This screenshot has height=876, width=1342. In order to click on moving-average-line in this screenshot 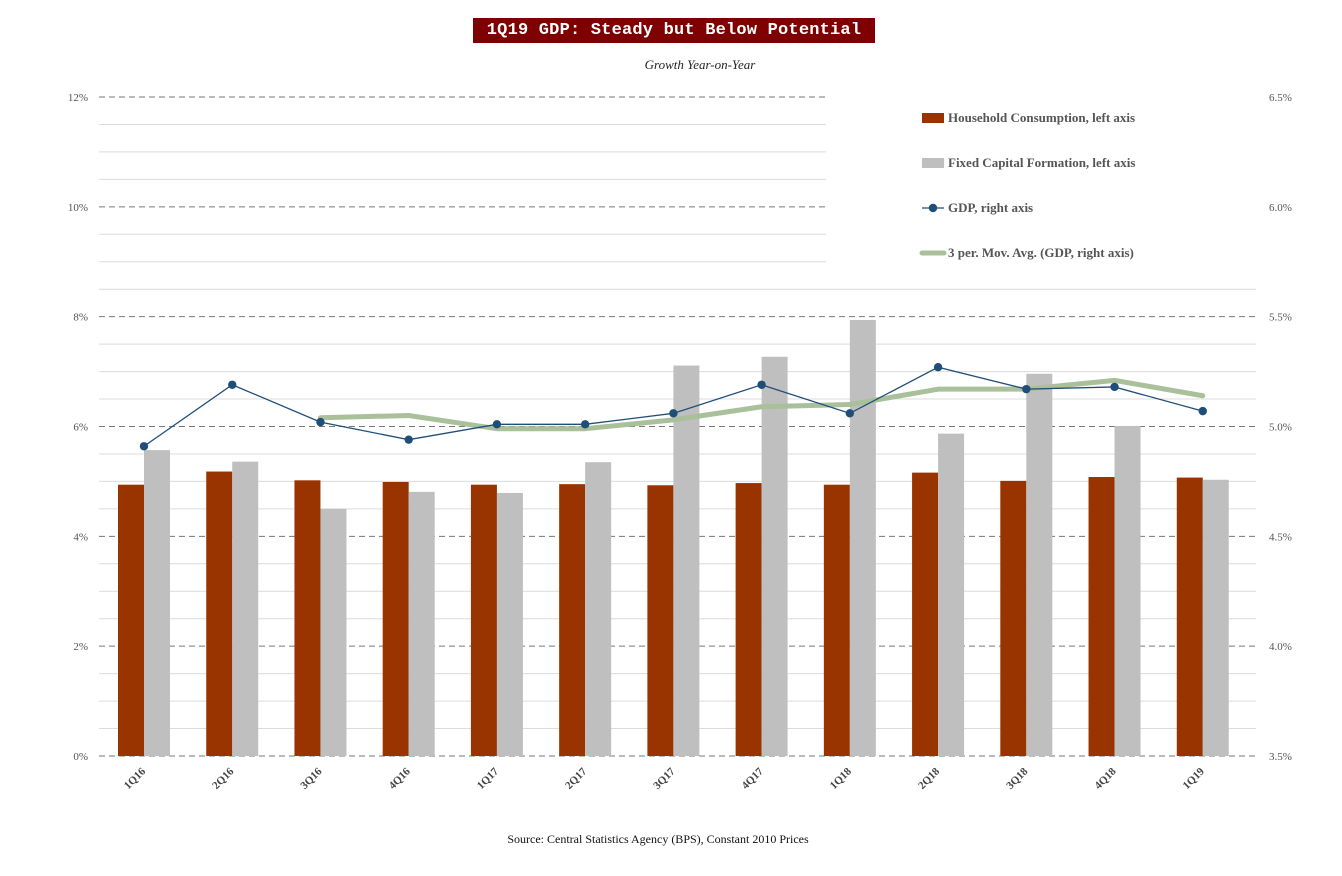, I will do `click(761, 404)`.